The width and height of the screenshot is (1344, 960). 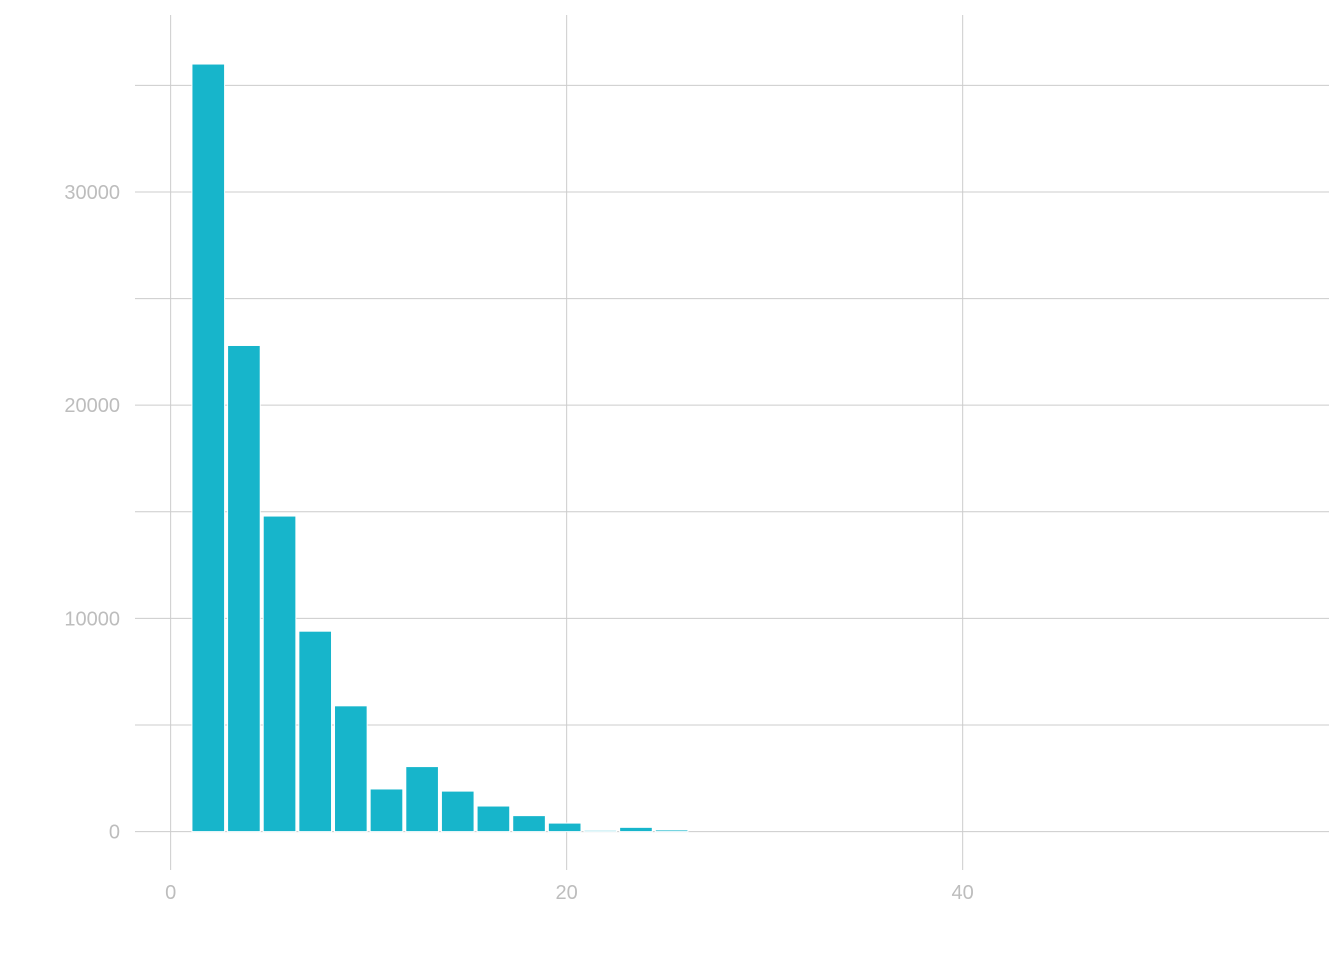 I want to click on x-axis-tick-labels: 0 20 40, so click(x=569, y=893).